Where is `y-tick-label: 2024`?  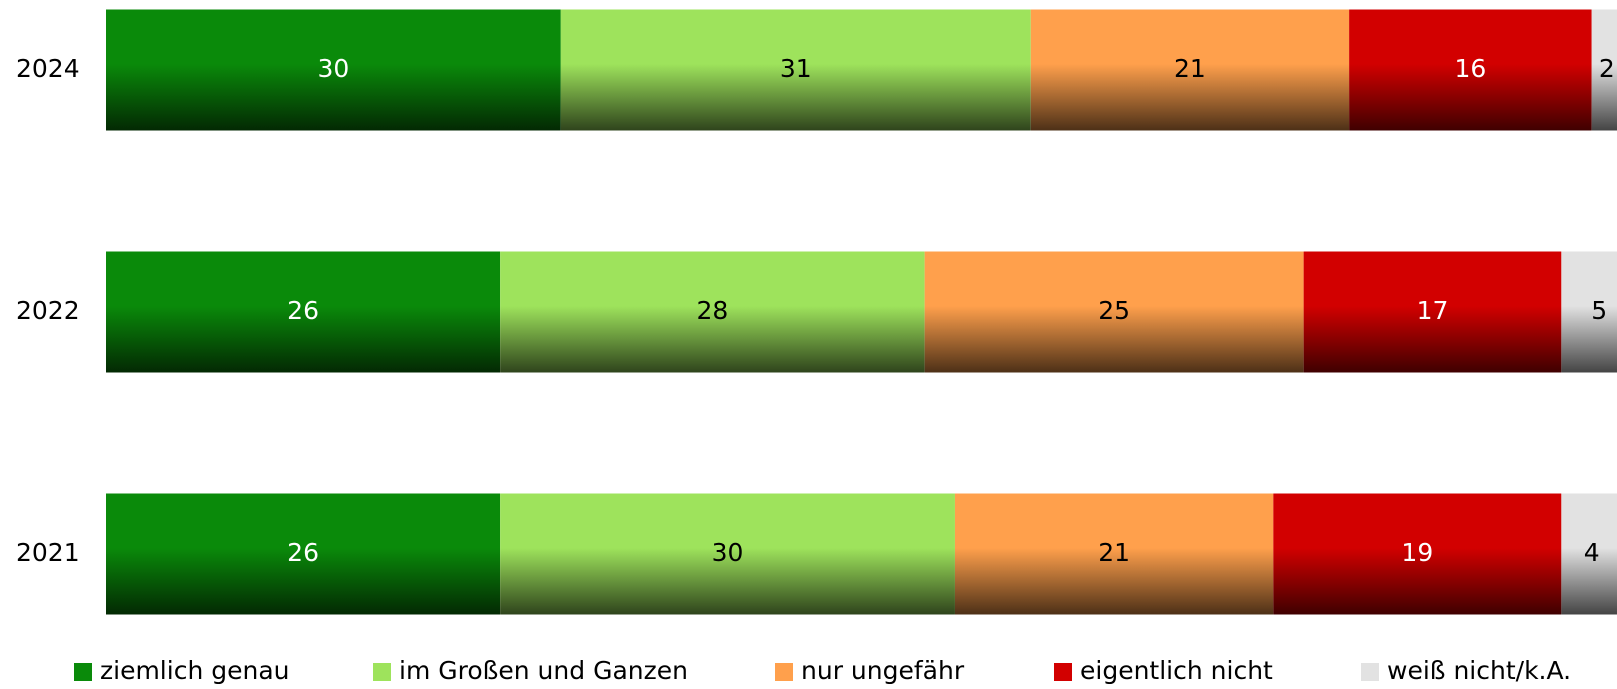
y-tick-label: 2024 is located at coordinates (48, 68).